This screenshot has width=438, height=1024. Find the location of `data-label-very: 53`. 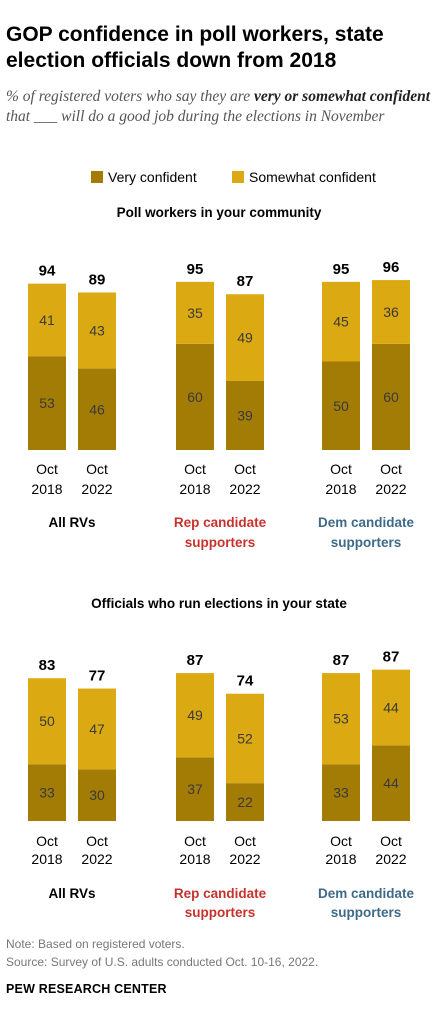

data-label-very: 53 is located at coordinates (47, 403).